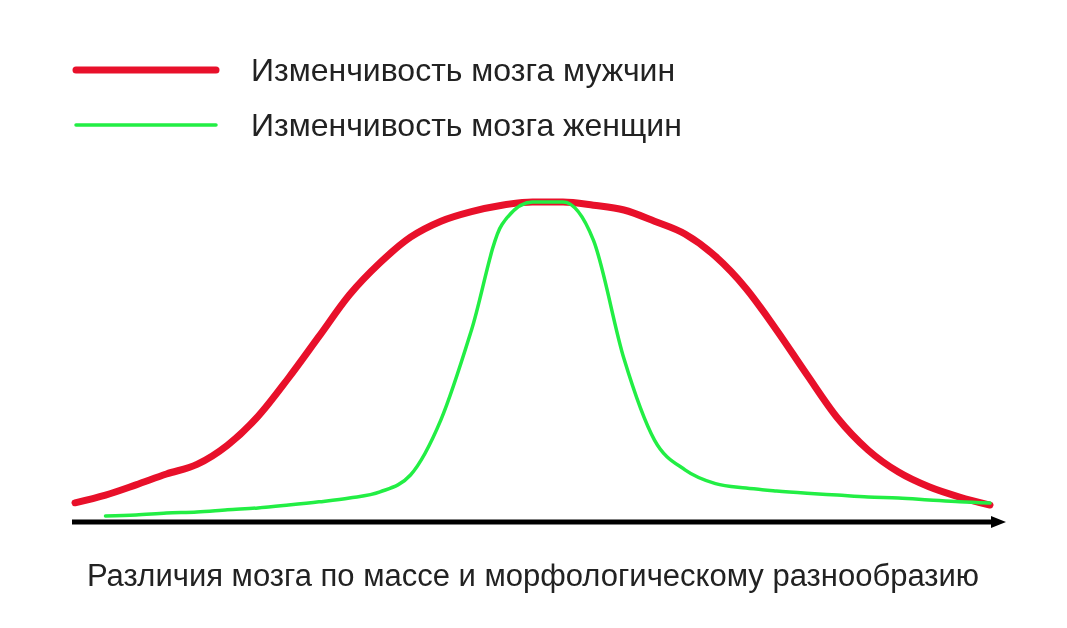 The image size is (1067, 628). I want to click on legend-label: Изменчивость мозга мужчин, so click(463, 70).